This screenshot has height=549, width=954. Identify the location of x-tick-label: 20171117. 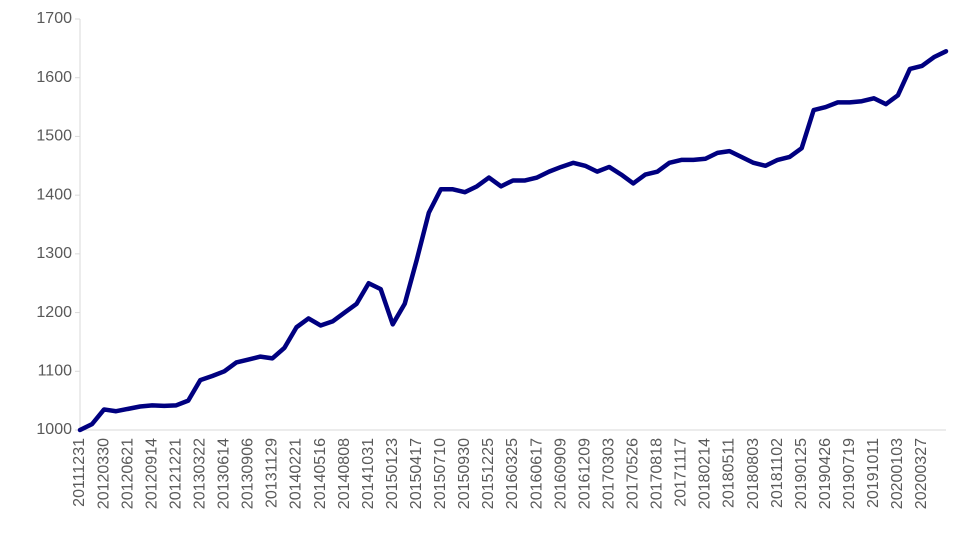
(681, 472).